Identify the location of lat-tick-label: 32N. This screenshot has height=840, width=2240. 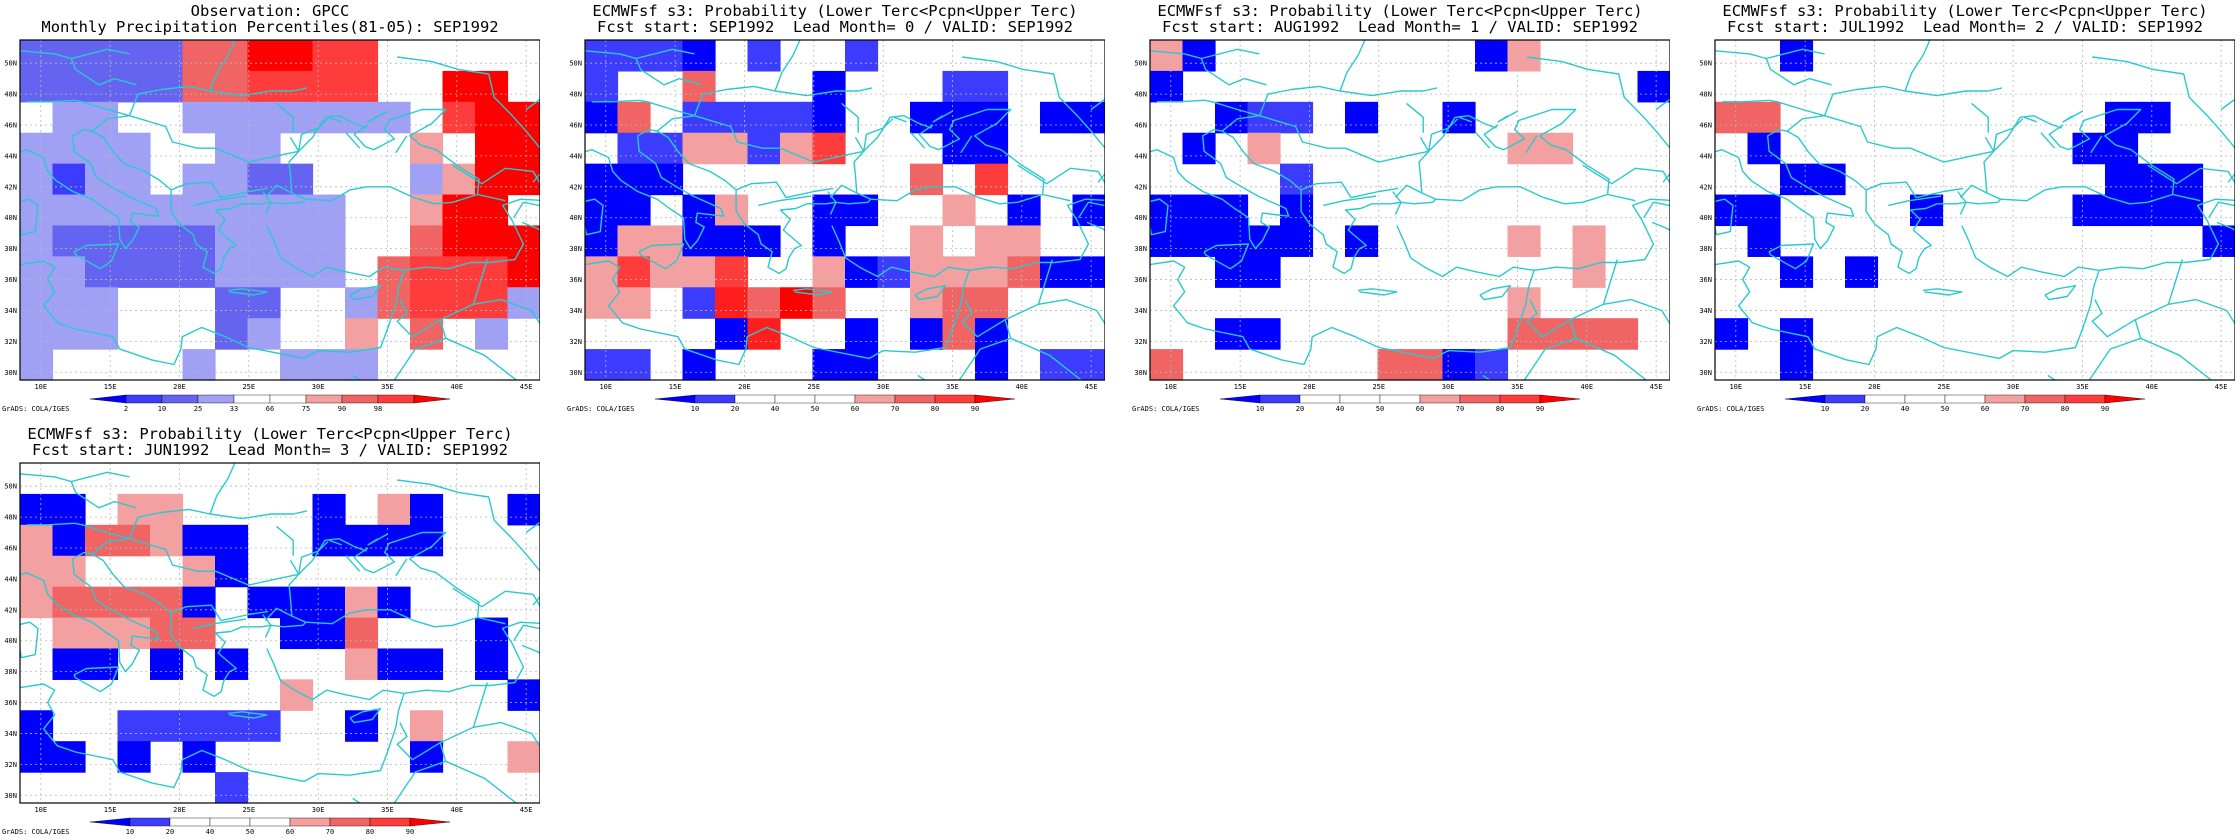
(1140, 342).